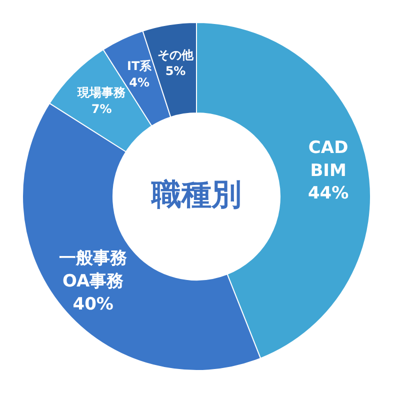 This screenshot has width=393, height=393. What do you see at coordinates (139, 82) in the screenshot?
I see `data-label: 4%` at bounding box center [139, 82].